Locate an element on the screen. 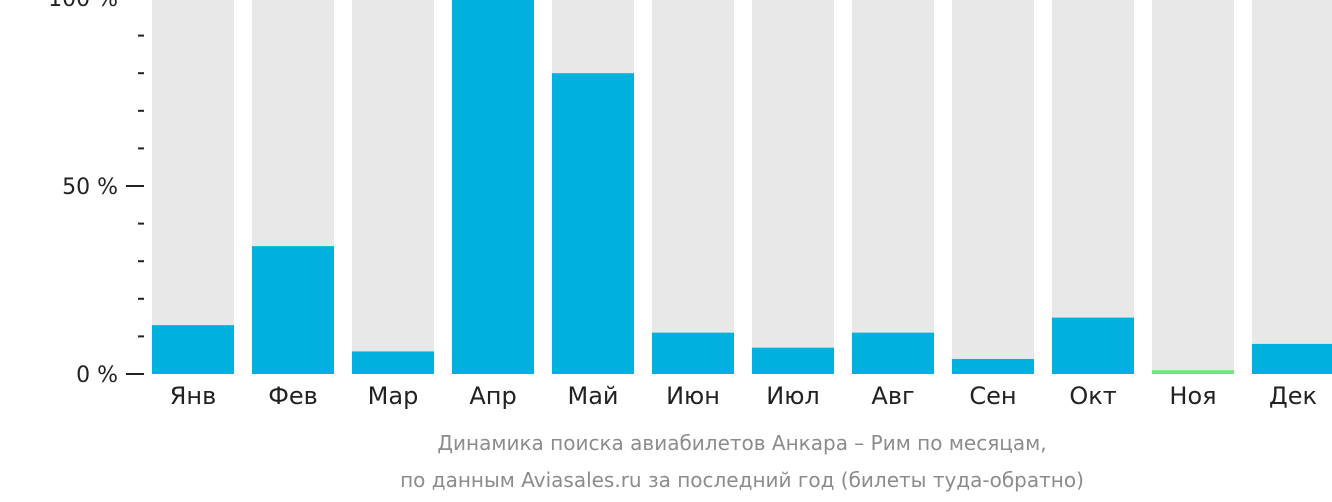  x-tick-label: Апр is located at coordinates (492, 396).